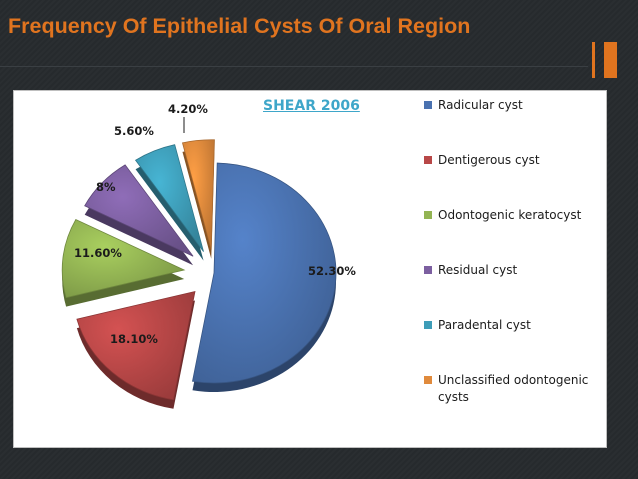 The image size is (638, 479). What do you see at coordinates (484, 325) in the screenshot?
I see `legend-label: Paradental cyst` at bounding box center [484, 325].